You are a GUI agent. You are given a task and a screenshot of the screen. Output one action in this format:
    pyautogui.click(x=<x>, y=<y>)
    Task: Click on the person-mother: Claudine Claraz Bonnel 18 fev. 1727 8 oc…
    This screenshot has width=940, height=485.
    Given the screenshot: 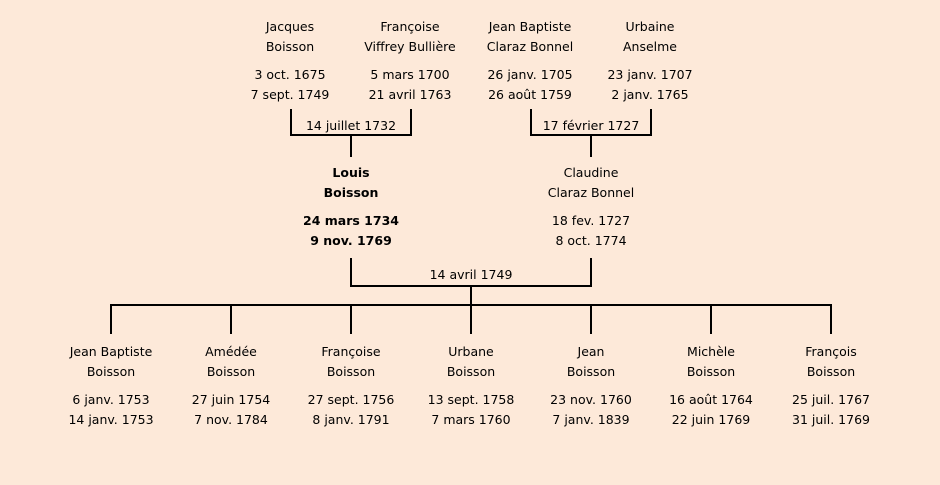 What is the action you would take?
    pyautogui.click(x=591, y=207)
    